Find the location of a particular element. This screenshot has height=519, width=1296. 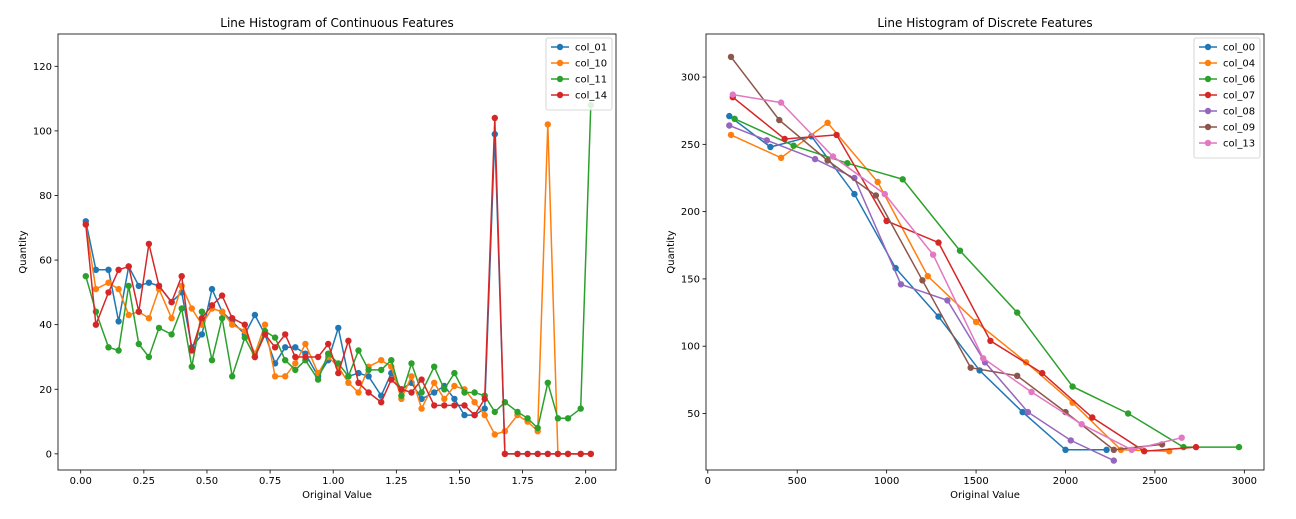

legend-item-col_01: col_01 is located at coordinates (579, 48).